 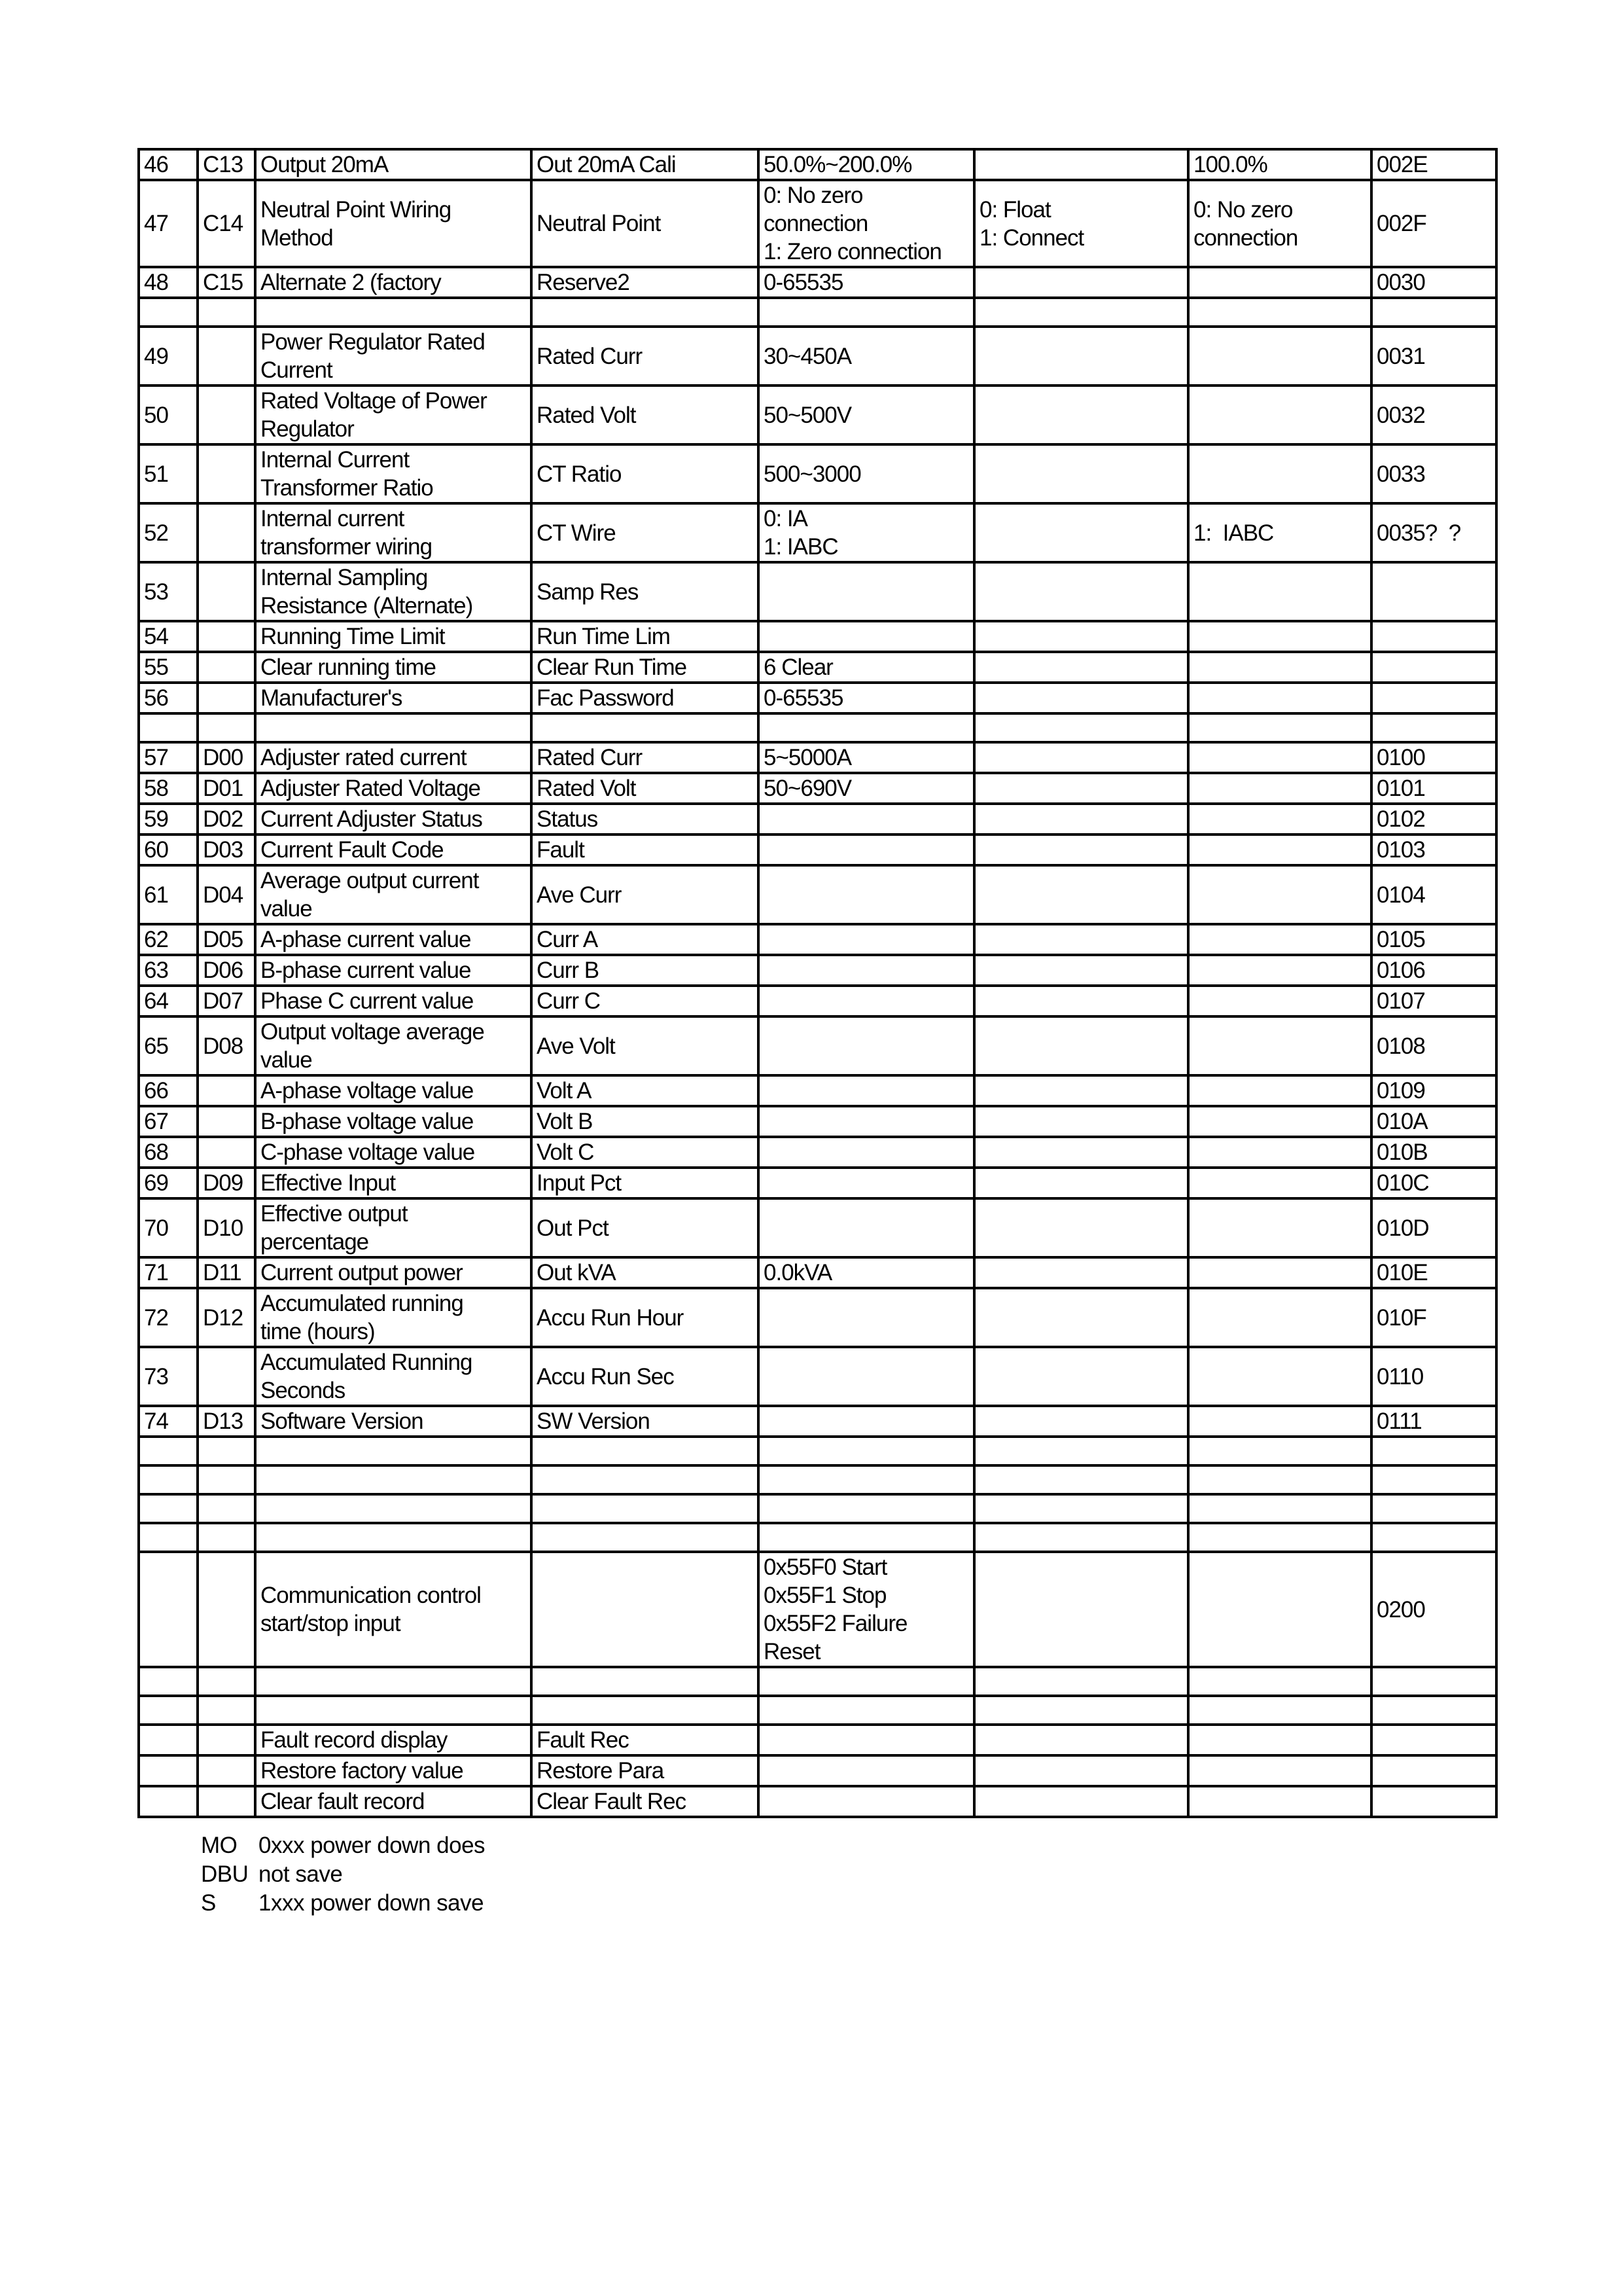 What do you see at coordinates (645, 164) in the screenshot?
I see `cell-display-name: Out 20mA Cali` at bounding box center [645, 164].